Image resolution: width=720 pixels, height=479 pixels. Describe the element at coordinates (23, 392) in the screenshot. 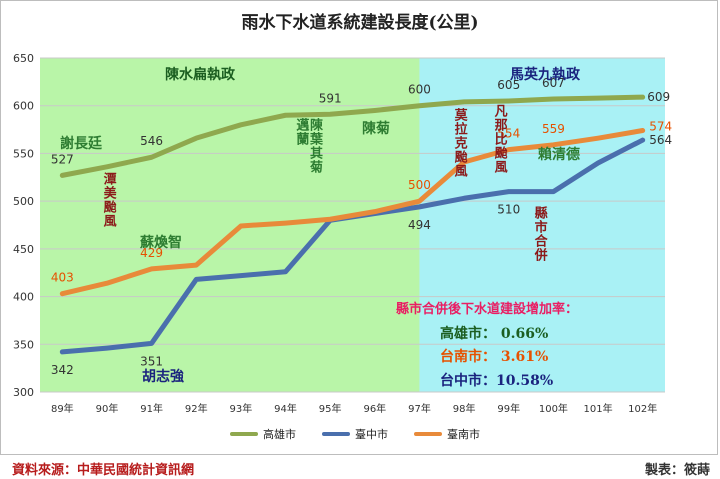

I see `y-tick-label: 300` at that location.